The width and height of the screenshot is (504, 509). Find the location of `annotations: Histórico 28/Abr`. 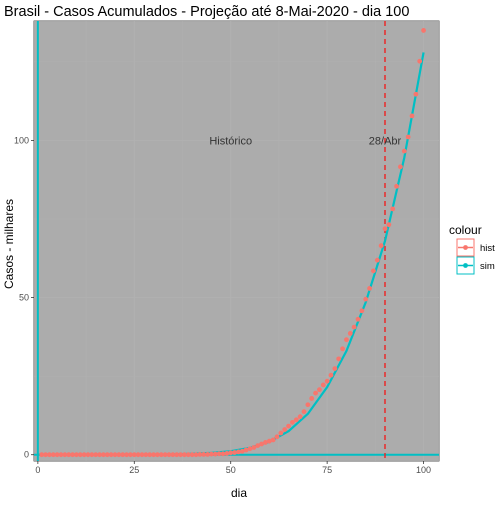

annotations: Histórico 28/Abr is located at coordinates (305, 141).